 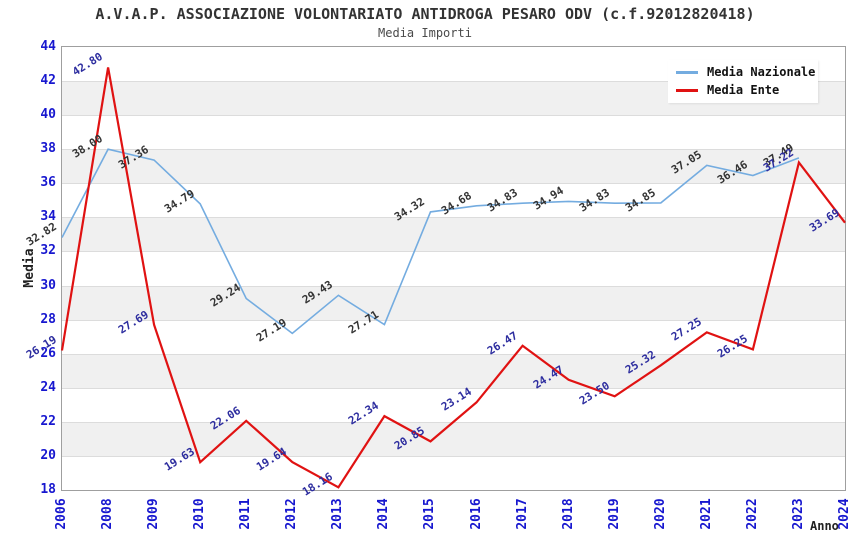 I want to click on x-tick-label: 2009, so click(x=154, y=514).